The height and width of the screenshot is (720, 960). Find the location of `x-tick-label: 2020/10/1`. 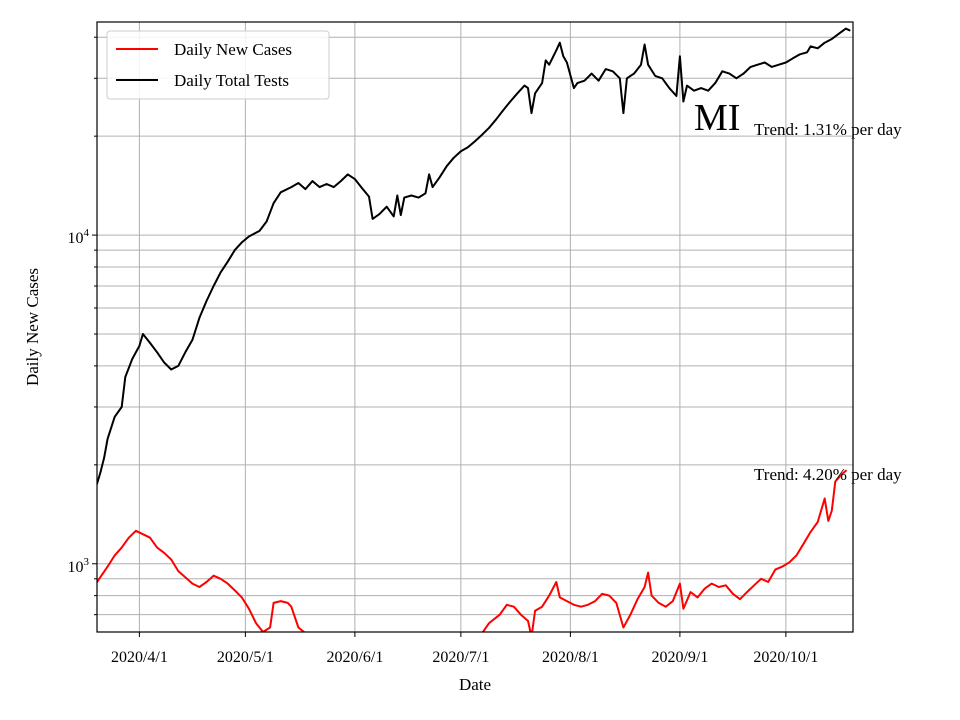

x-tick-label: 2020/10/1 is located at coordinates (785, 657).